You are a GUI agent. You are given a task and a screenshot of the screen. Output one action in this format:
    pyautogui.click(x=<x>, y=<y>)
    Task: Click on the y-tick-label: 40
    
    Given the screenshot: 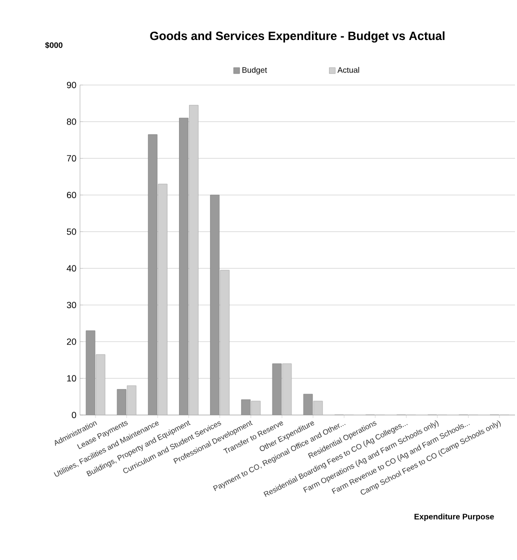 What is the action you would take?
    pyautogui.click(x=71, y=268)
    